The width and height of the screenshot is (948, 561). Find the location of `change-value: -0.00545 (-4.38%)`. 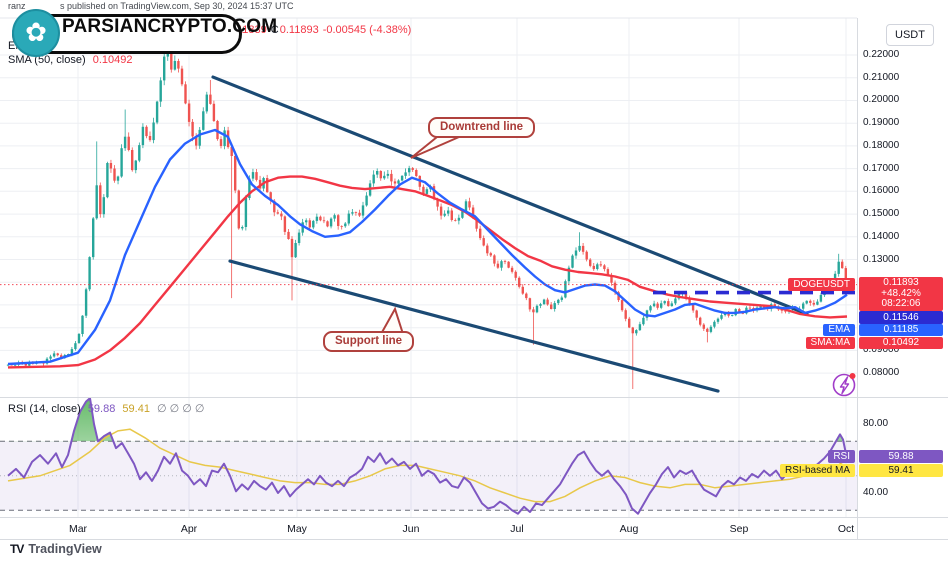

change-value: -0.00545 (-4.38%) is located at coordinates (367, 30).